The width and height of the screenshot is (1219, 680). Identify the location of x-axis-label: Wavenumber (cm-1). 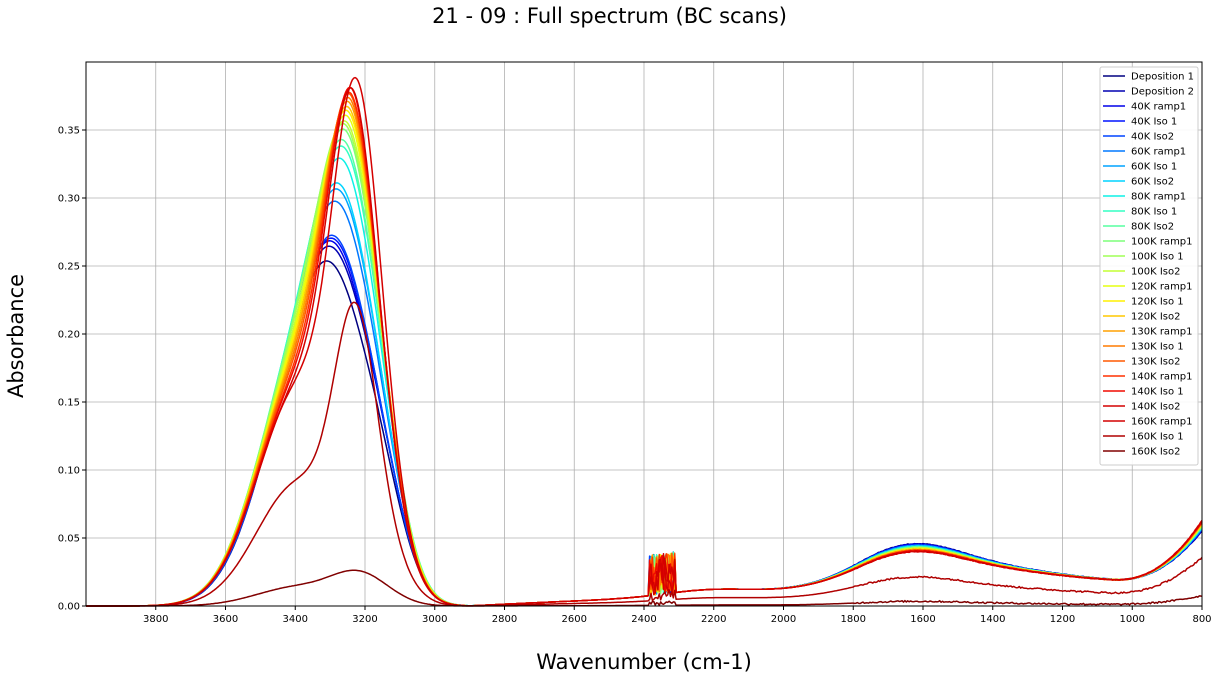
(644, 662).